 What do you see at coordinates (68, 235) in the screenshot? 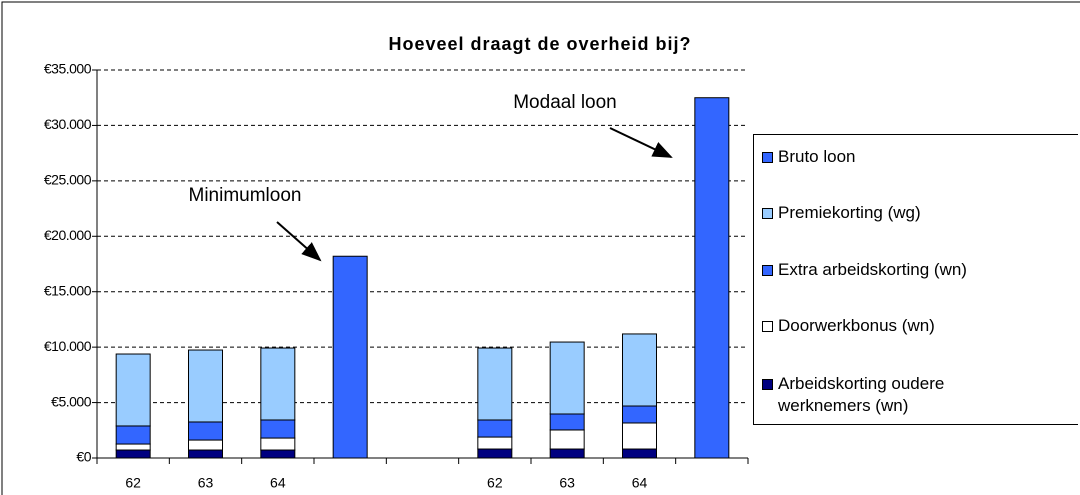
I see `y-tick-label: €20.000` at bounding box center [68, 235].